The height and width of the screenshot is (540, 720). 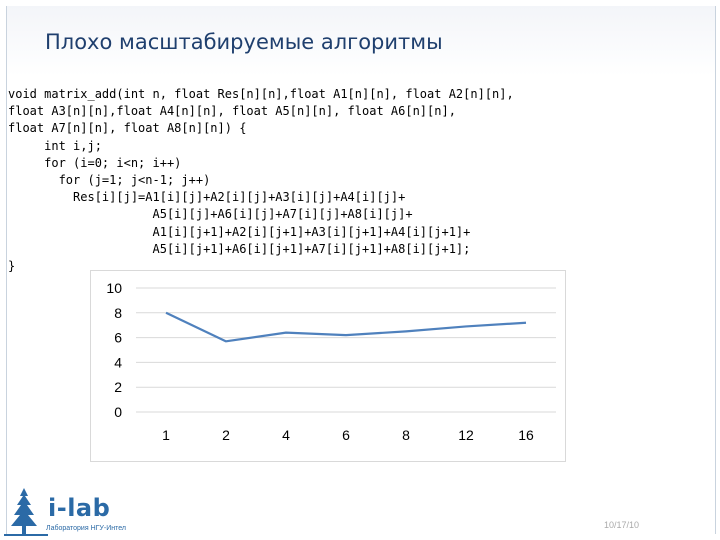 I want to click on y-tick-label: 2, so click(x=118, y=387).